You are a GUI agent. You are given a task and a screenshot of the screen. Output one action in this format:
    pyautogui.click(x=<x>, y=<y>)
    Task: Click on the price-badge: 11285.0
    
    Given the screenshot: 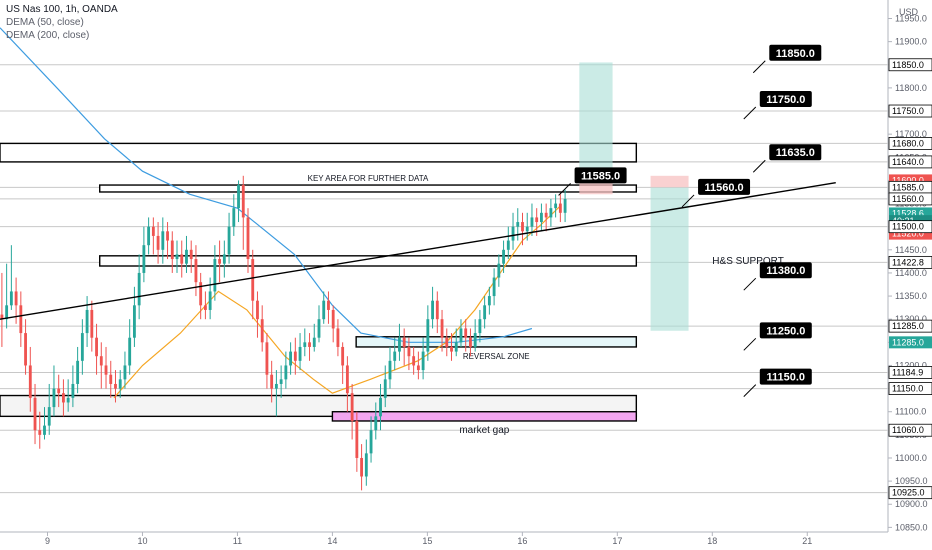 What is the action you would take?
    pyautogui.click(x=910, y=326)
    